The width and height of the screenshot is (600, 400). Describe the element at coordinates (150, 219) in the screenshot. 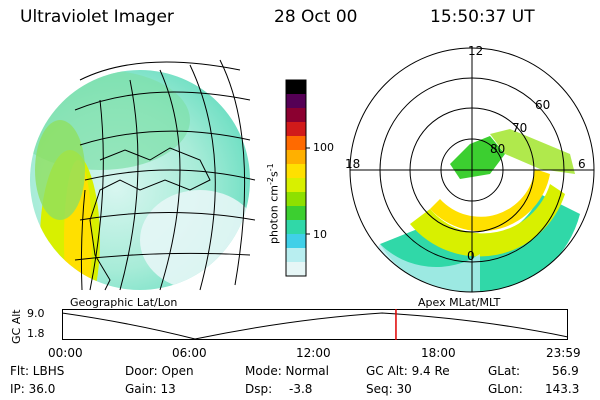

I see `coastline-outline` at that location.